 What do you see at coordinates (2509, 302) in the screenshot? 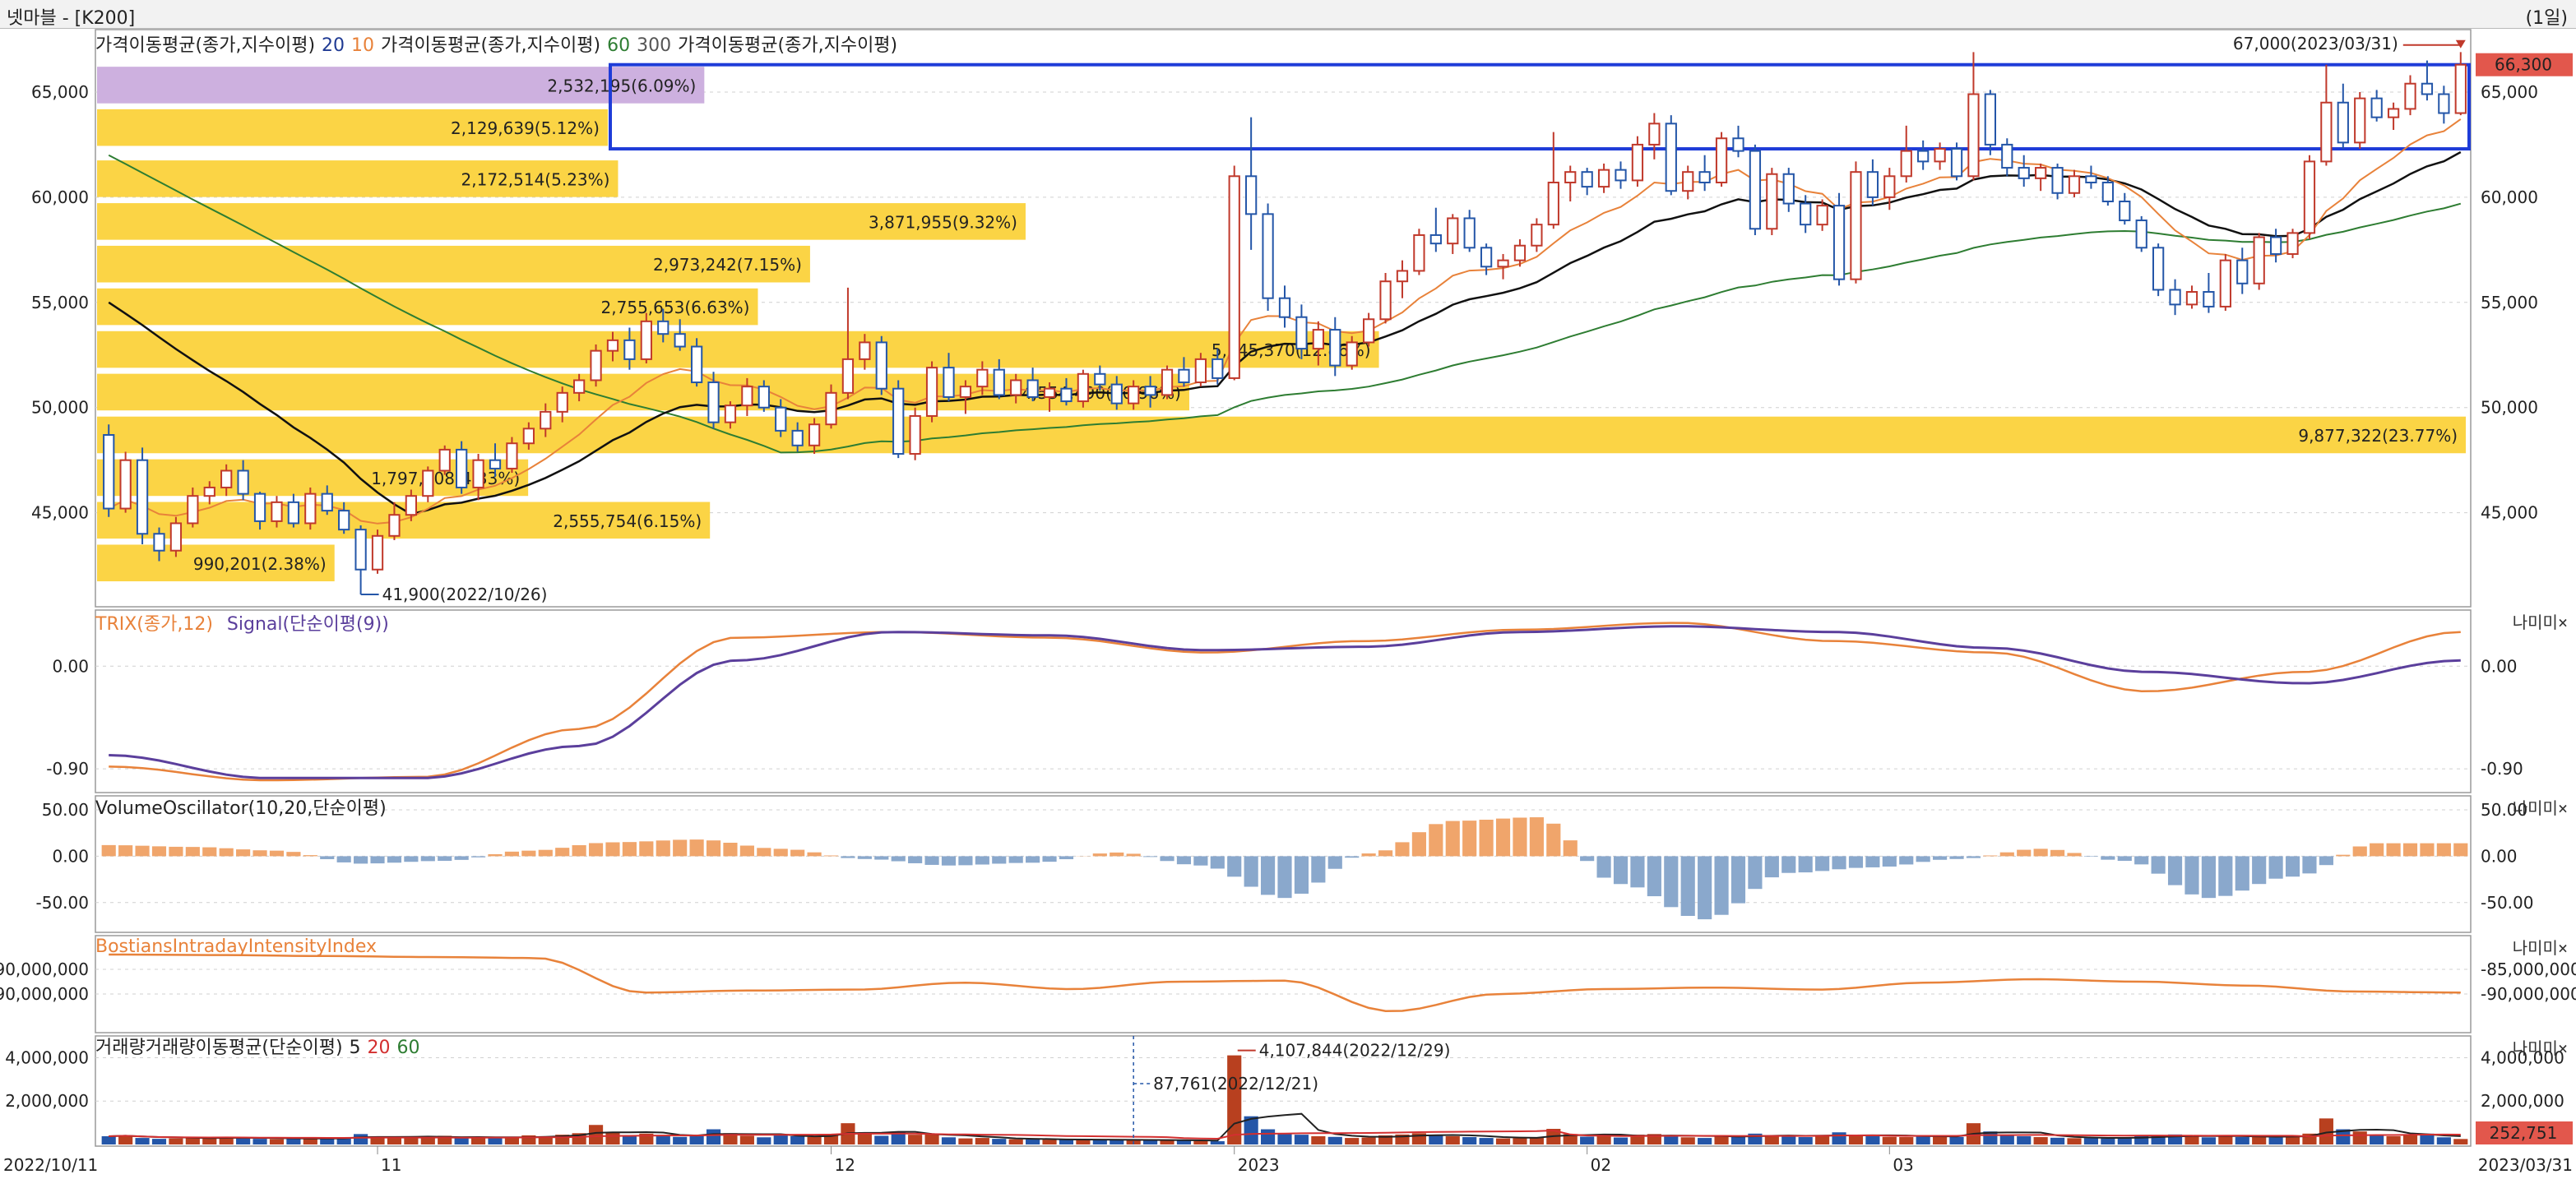
I see `price-ytick-right: 55,000` at bounding box center [2509, 302].